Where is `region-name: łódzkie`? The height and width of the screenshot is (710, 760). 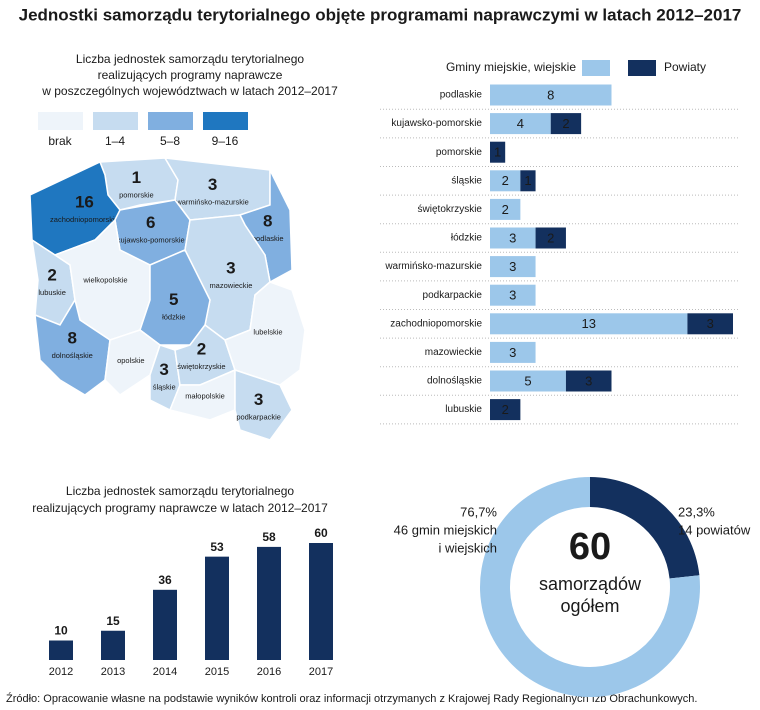 region-name: łódzkie is located at coordinates (173, 316).